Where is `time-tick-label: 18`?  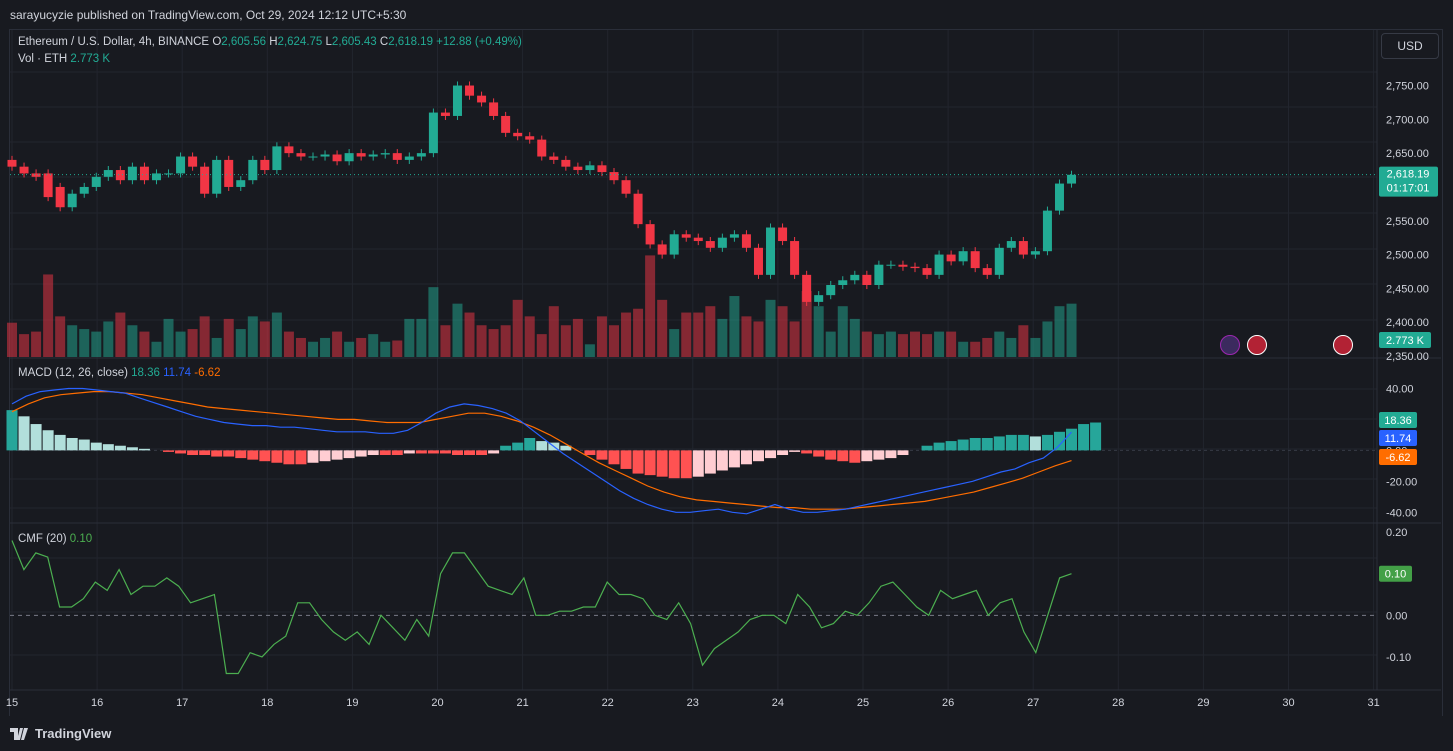 time-tick-label: 18 is located at coordinates (267, 703).